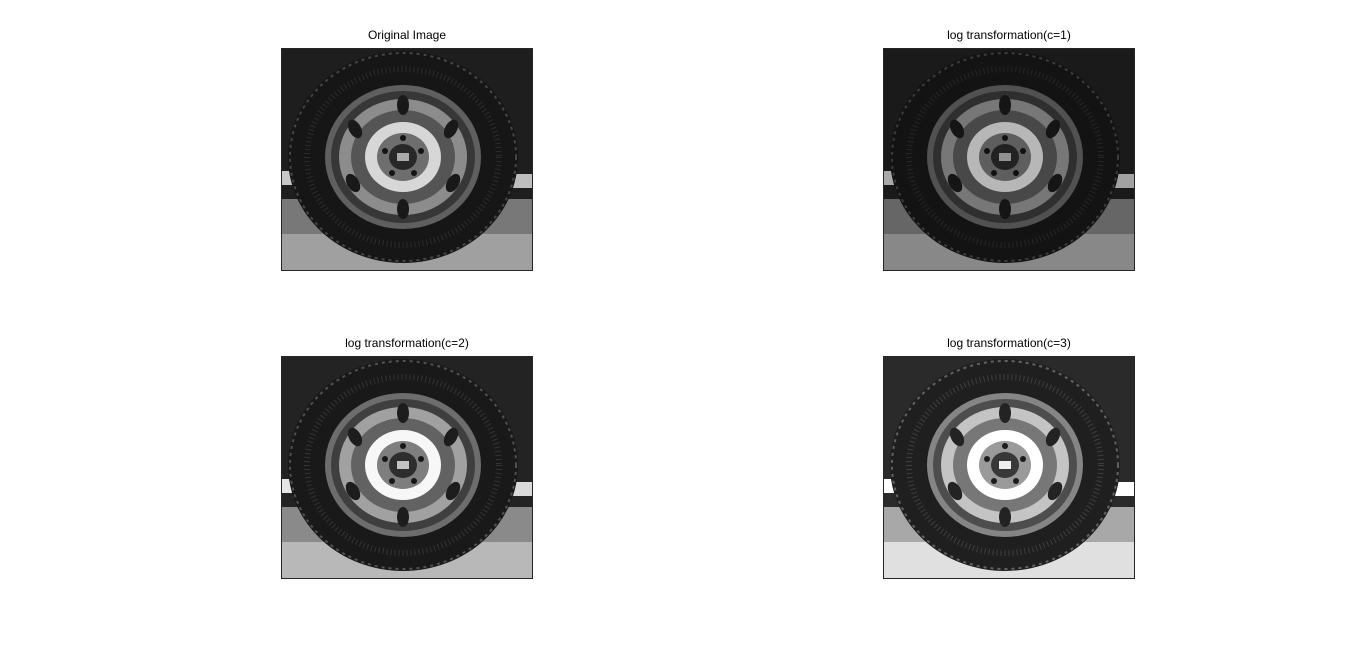 The image size is (1367, 651). I want to click on panel-title: log transformation(c=1), so click(1009, 35).